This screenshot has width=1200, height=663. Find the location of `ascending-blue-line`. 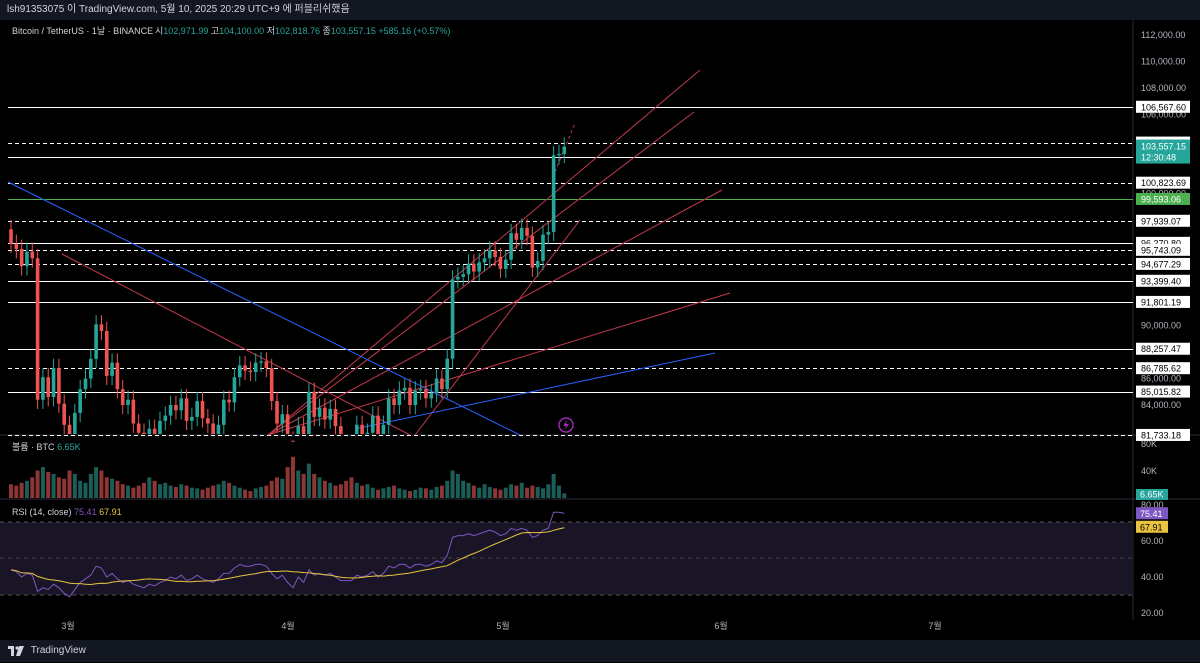

ascending-blue-line is located at coordinates (535, 391).